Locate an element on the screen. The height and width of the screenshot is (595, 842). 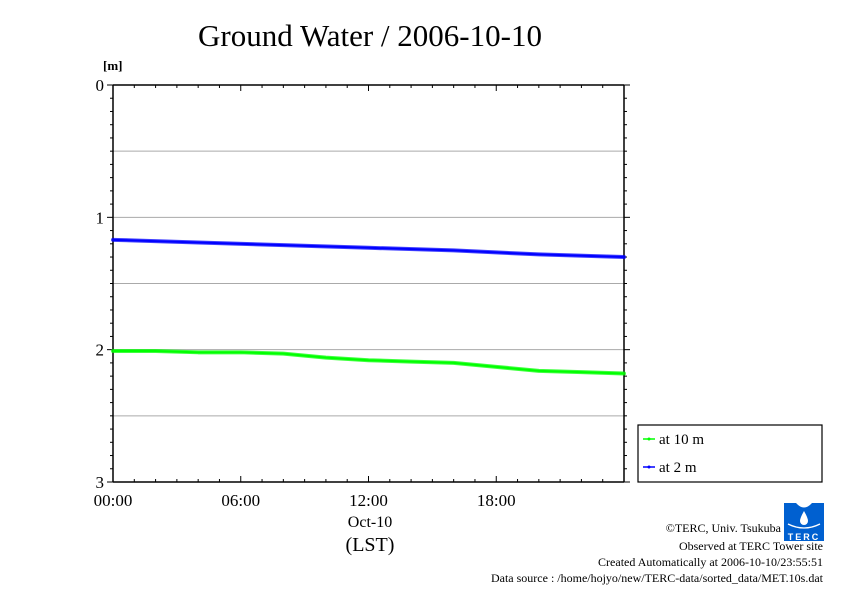
y-tick-label: 0 is located at coordinates (100, 85).